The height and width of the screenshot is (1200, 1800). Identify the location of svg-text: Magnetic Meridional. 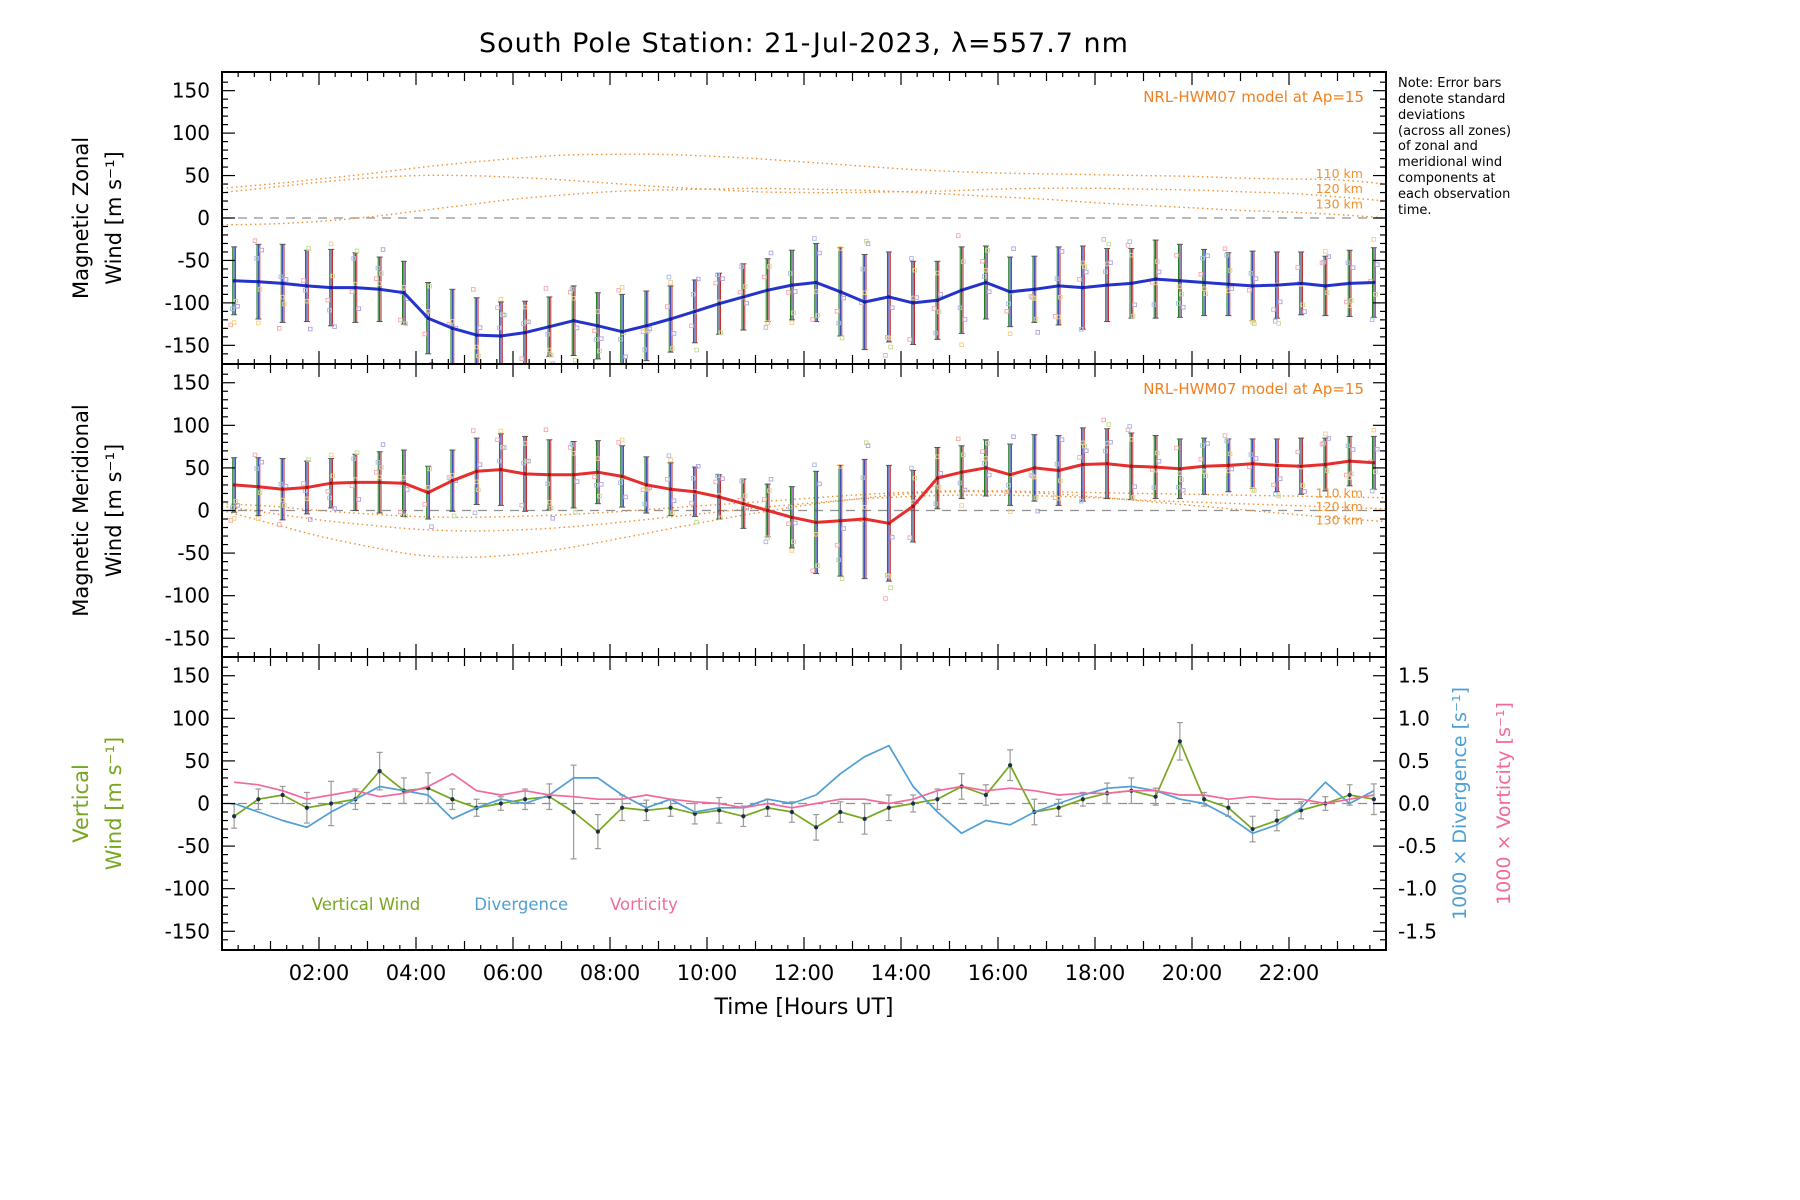
(81, 510).